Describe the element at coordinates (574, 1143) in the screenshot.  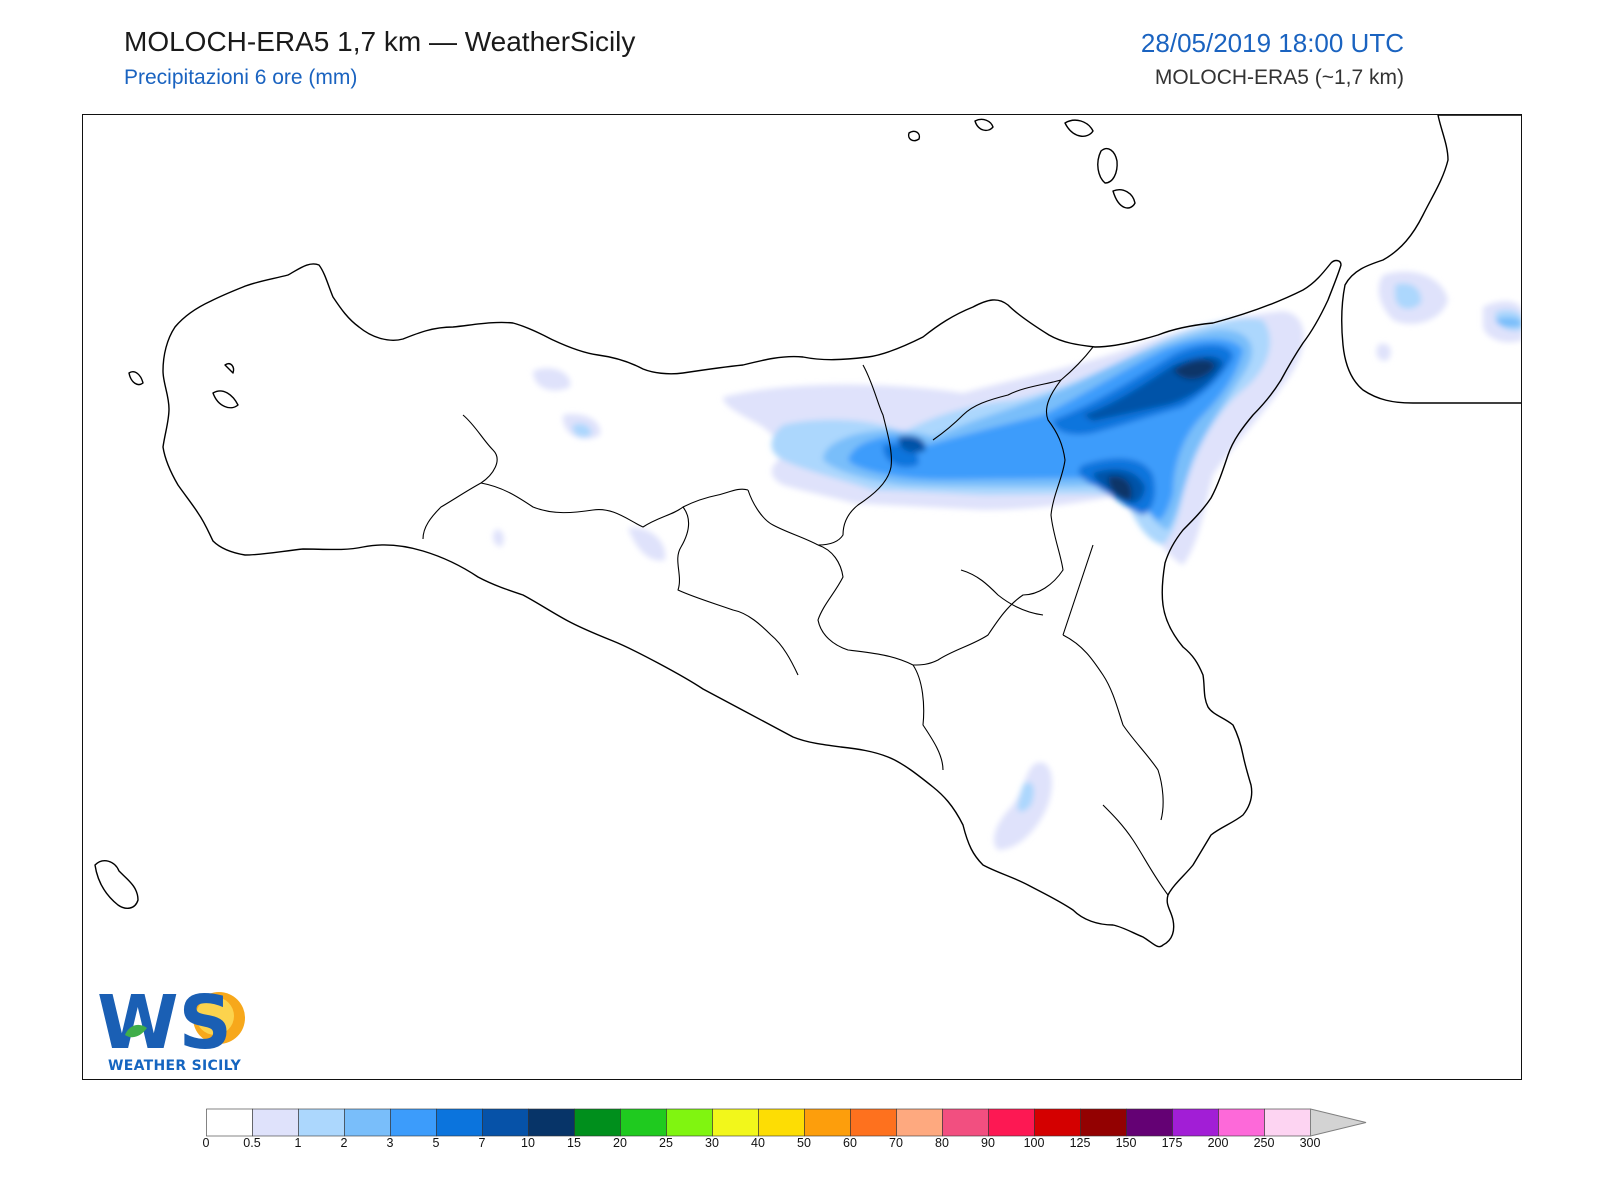
I see `colorbar-tick-label: 15` at that location.